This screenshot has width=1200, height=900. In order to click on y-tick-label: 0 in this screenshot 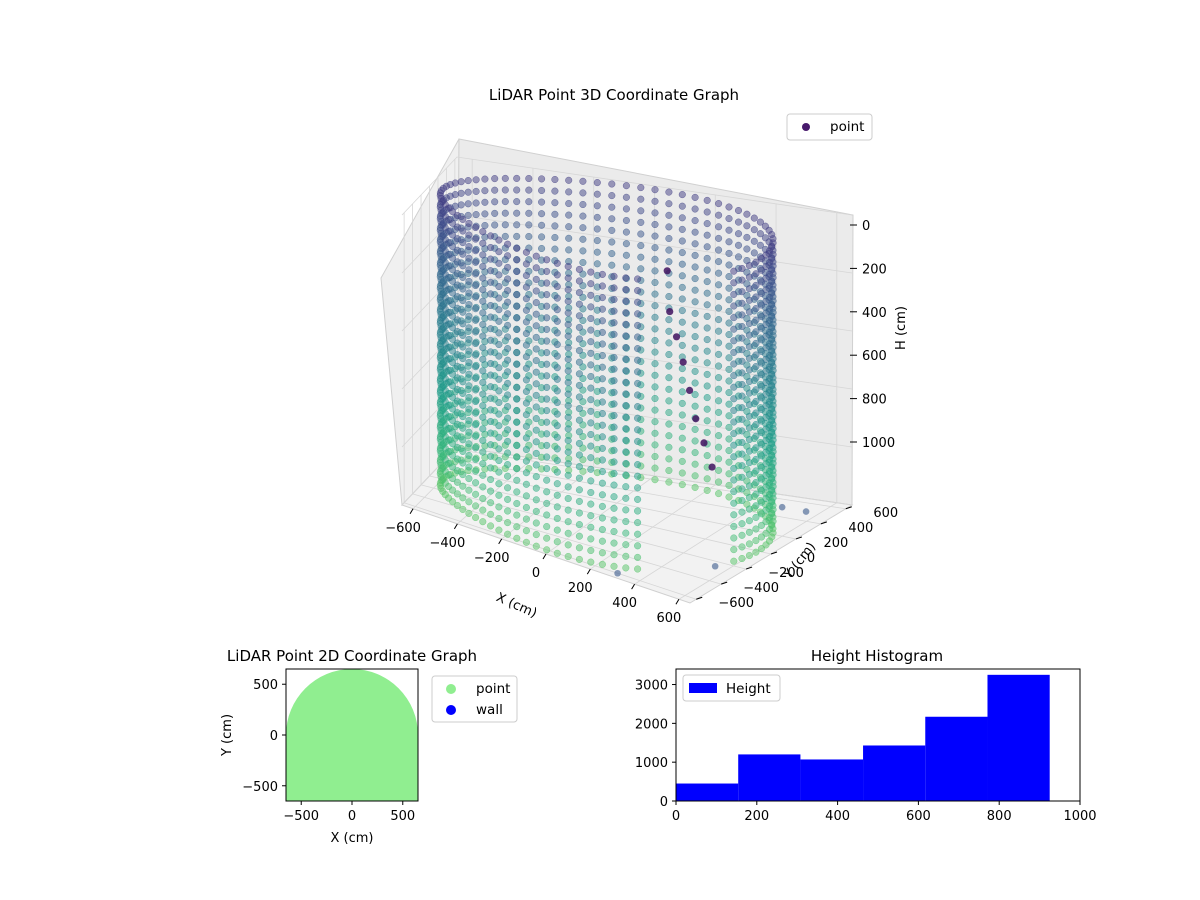, I will do `click(664, 802)`.